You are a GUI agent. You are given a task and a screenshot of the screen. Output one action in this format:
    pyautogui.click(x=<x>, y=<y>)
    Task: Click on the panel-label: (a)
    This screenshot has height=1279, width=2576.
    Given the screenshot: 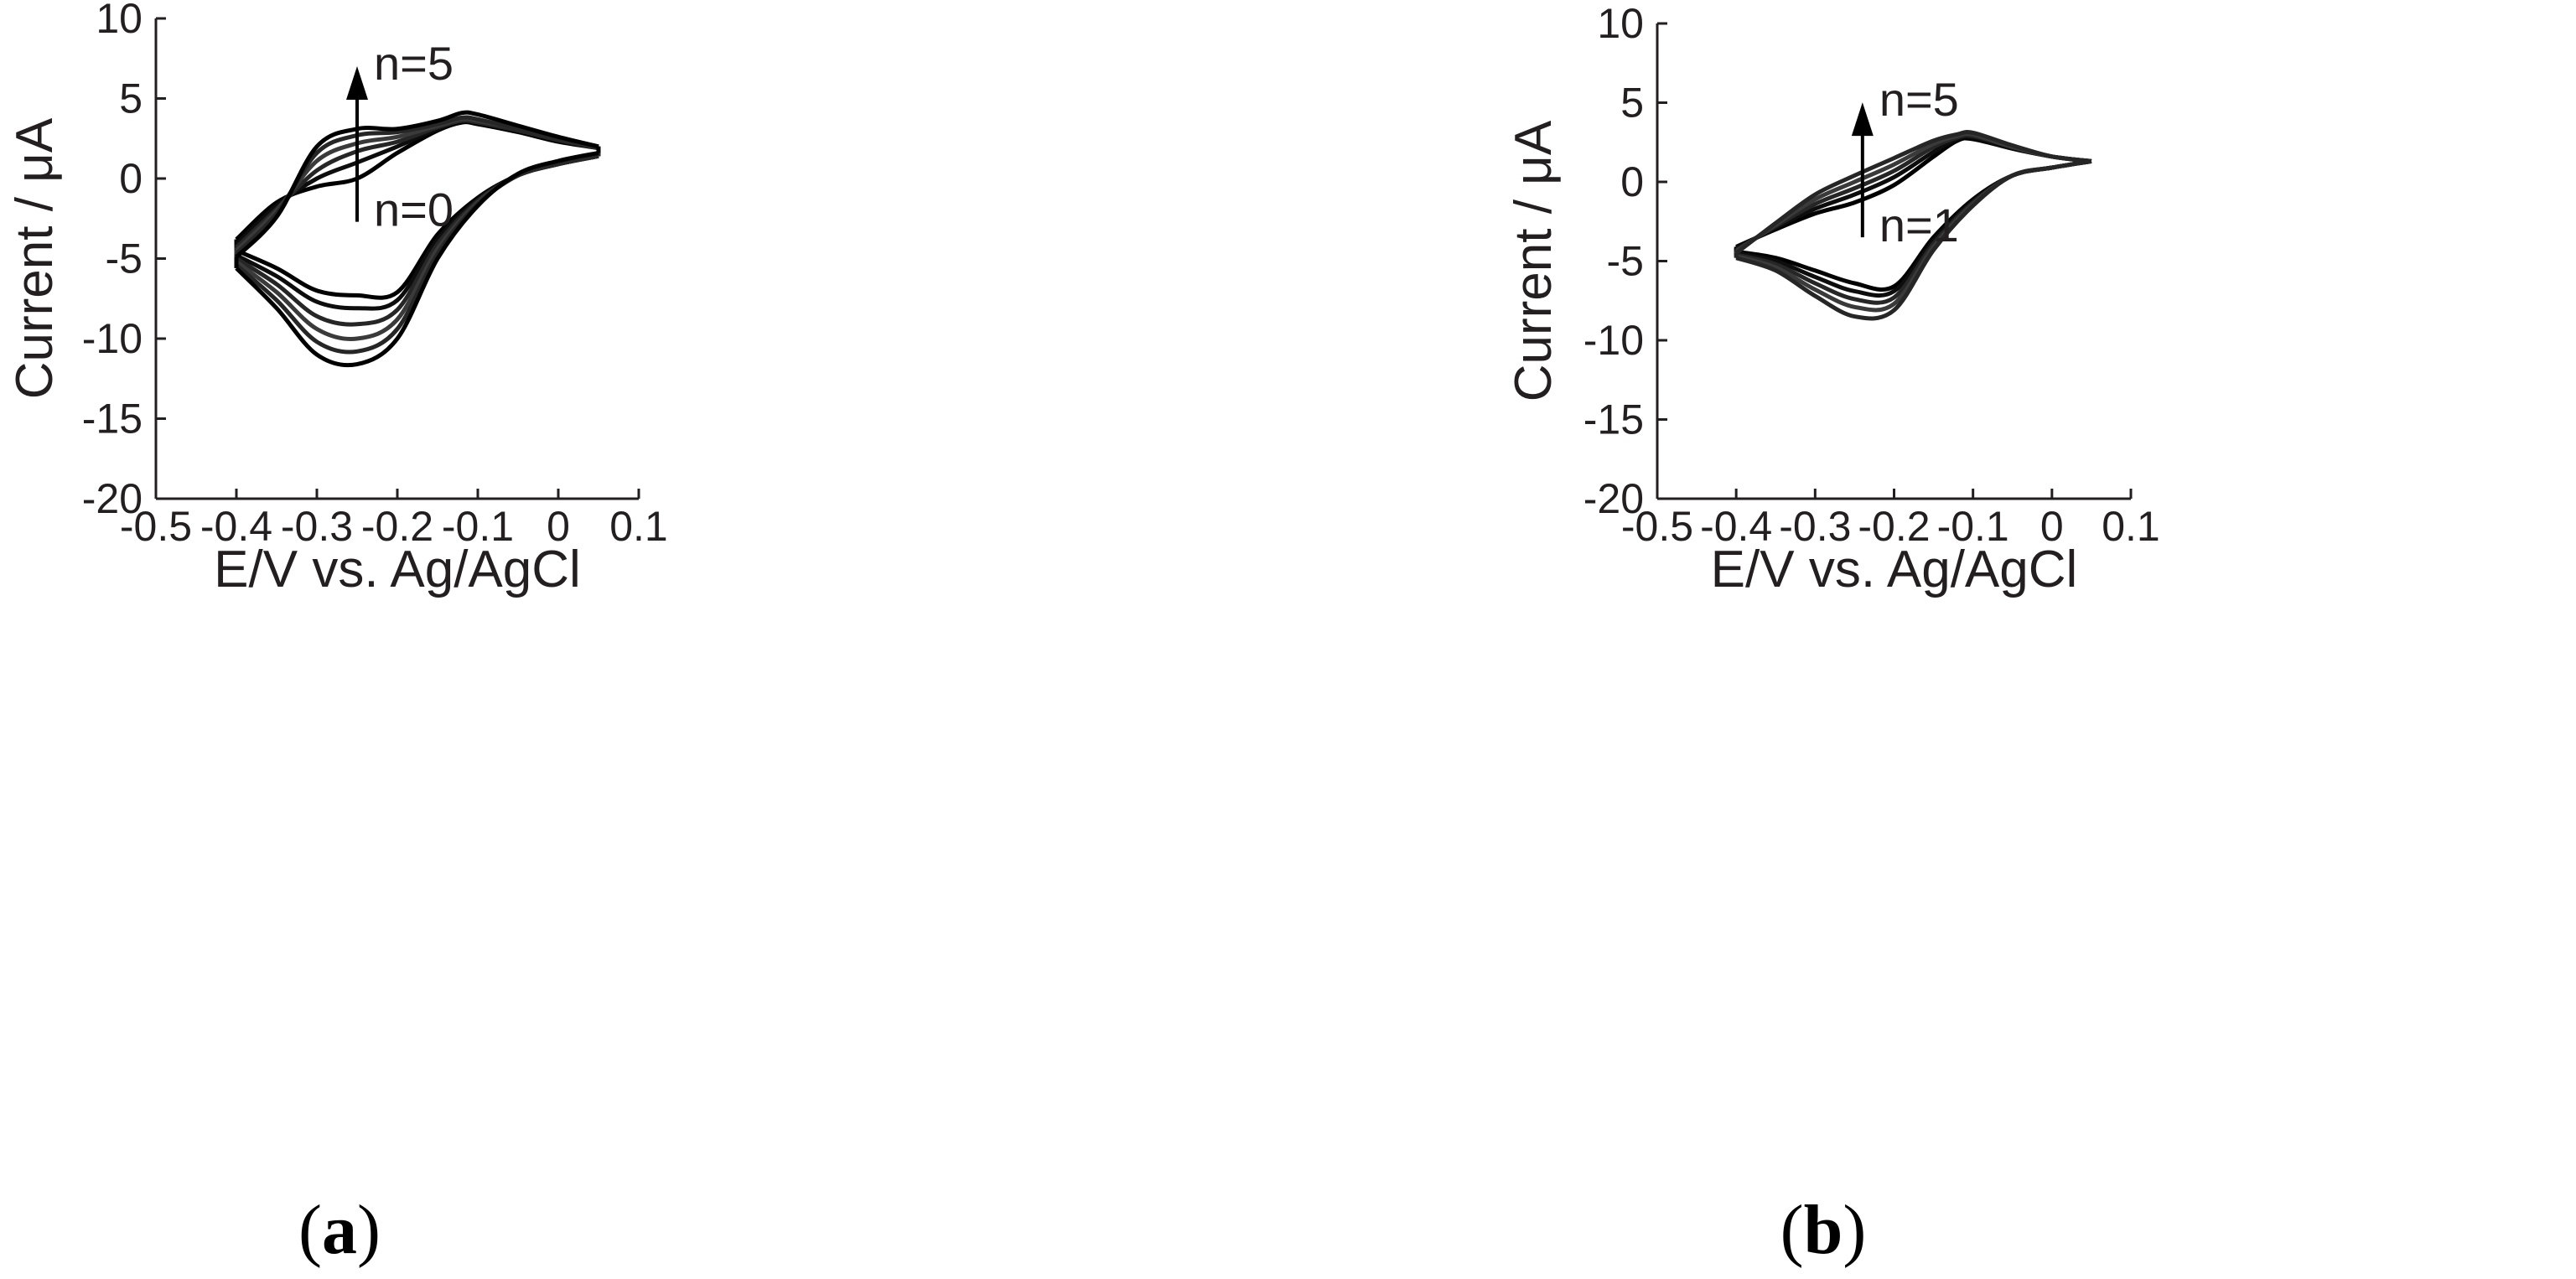 What is the action you would take?
    pyautogui.click(x=339, y=1230)
    